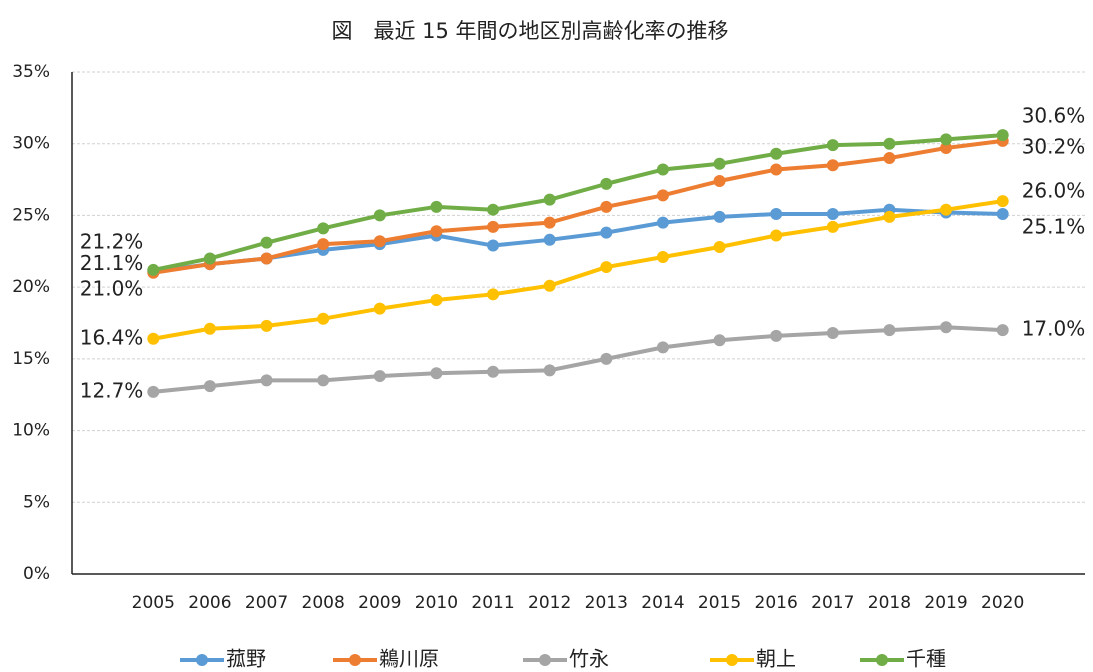  Describe the element at coordinates (31, 359) in the screenshot. I see `y-tick-label: 15%` at that location.